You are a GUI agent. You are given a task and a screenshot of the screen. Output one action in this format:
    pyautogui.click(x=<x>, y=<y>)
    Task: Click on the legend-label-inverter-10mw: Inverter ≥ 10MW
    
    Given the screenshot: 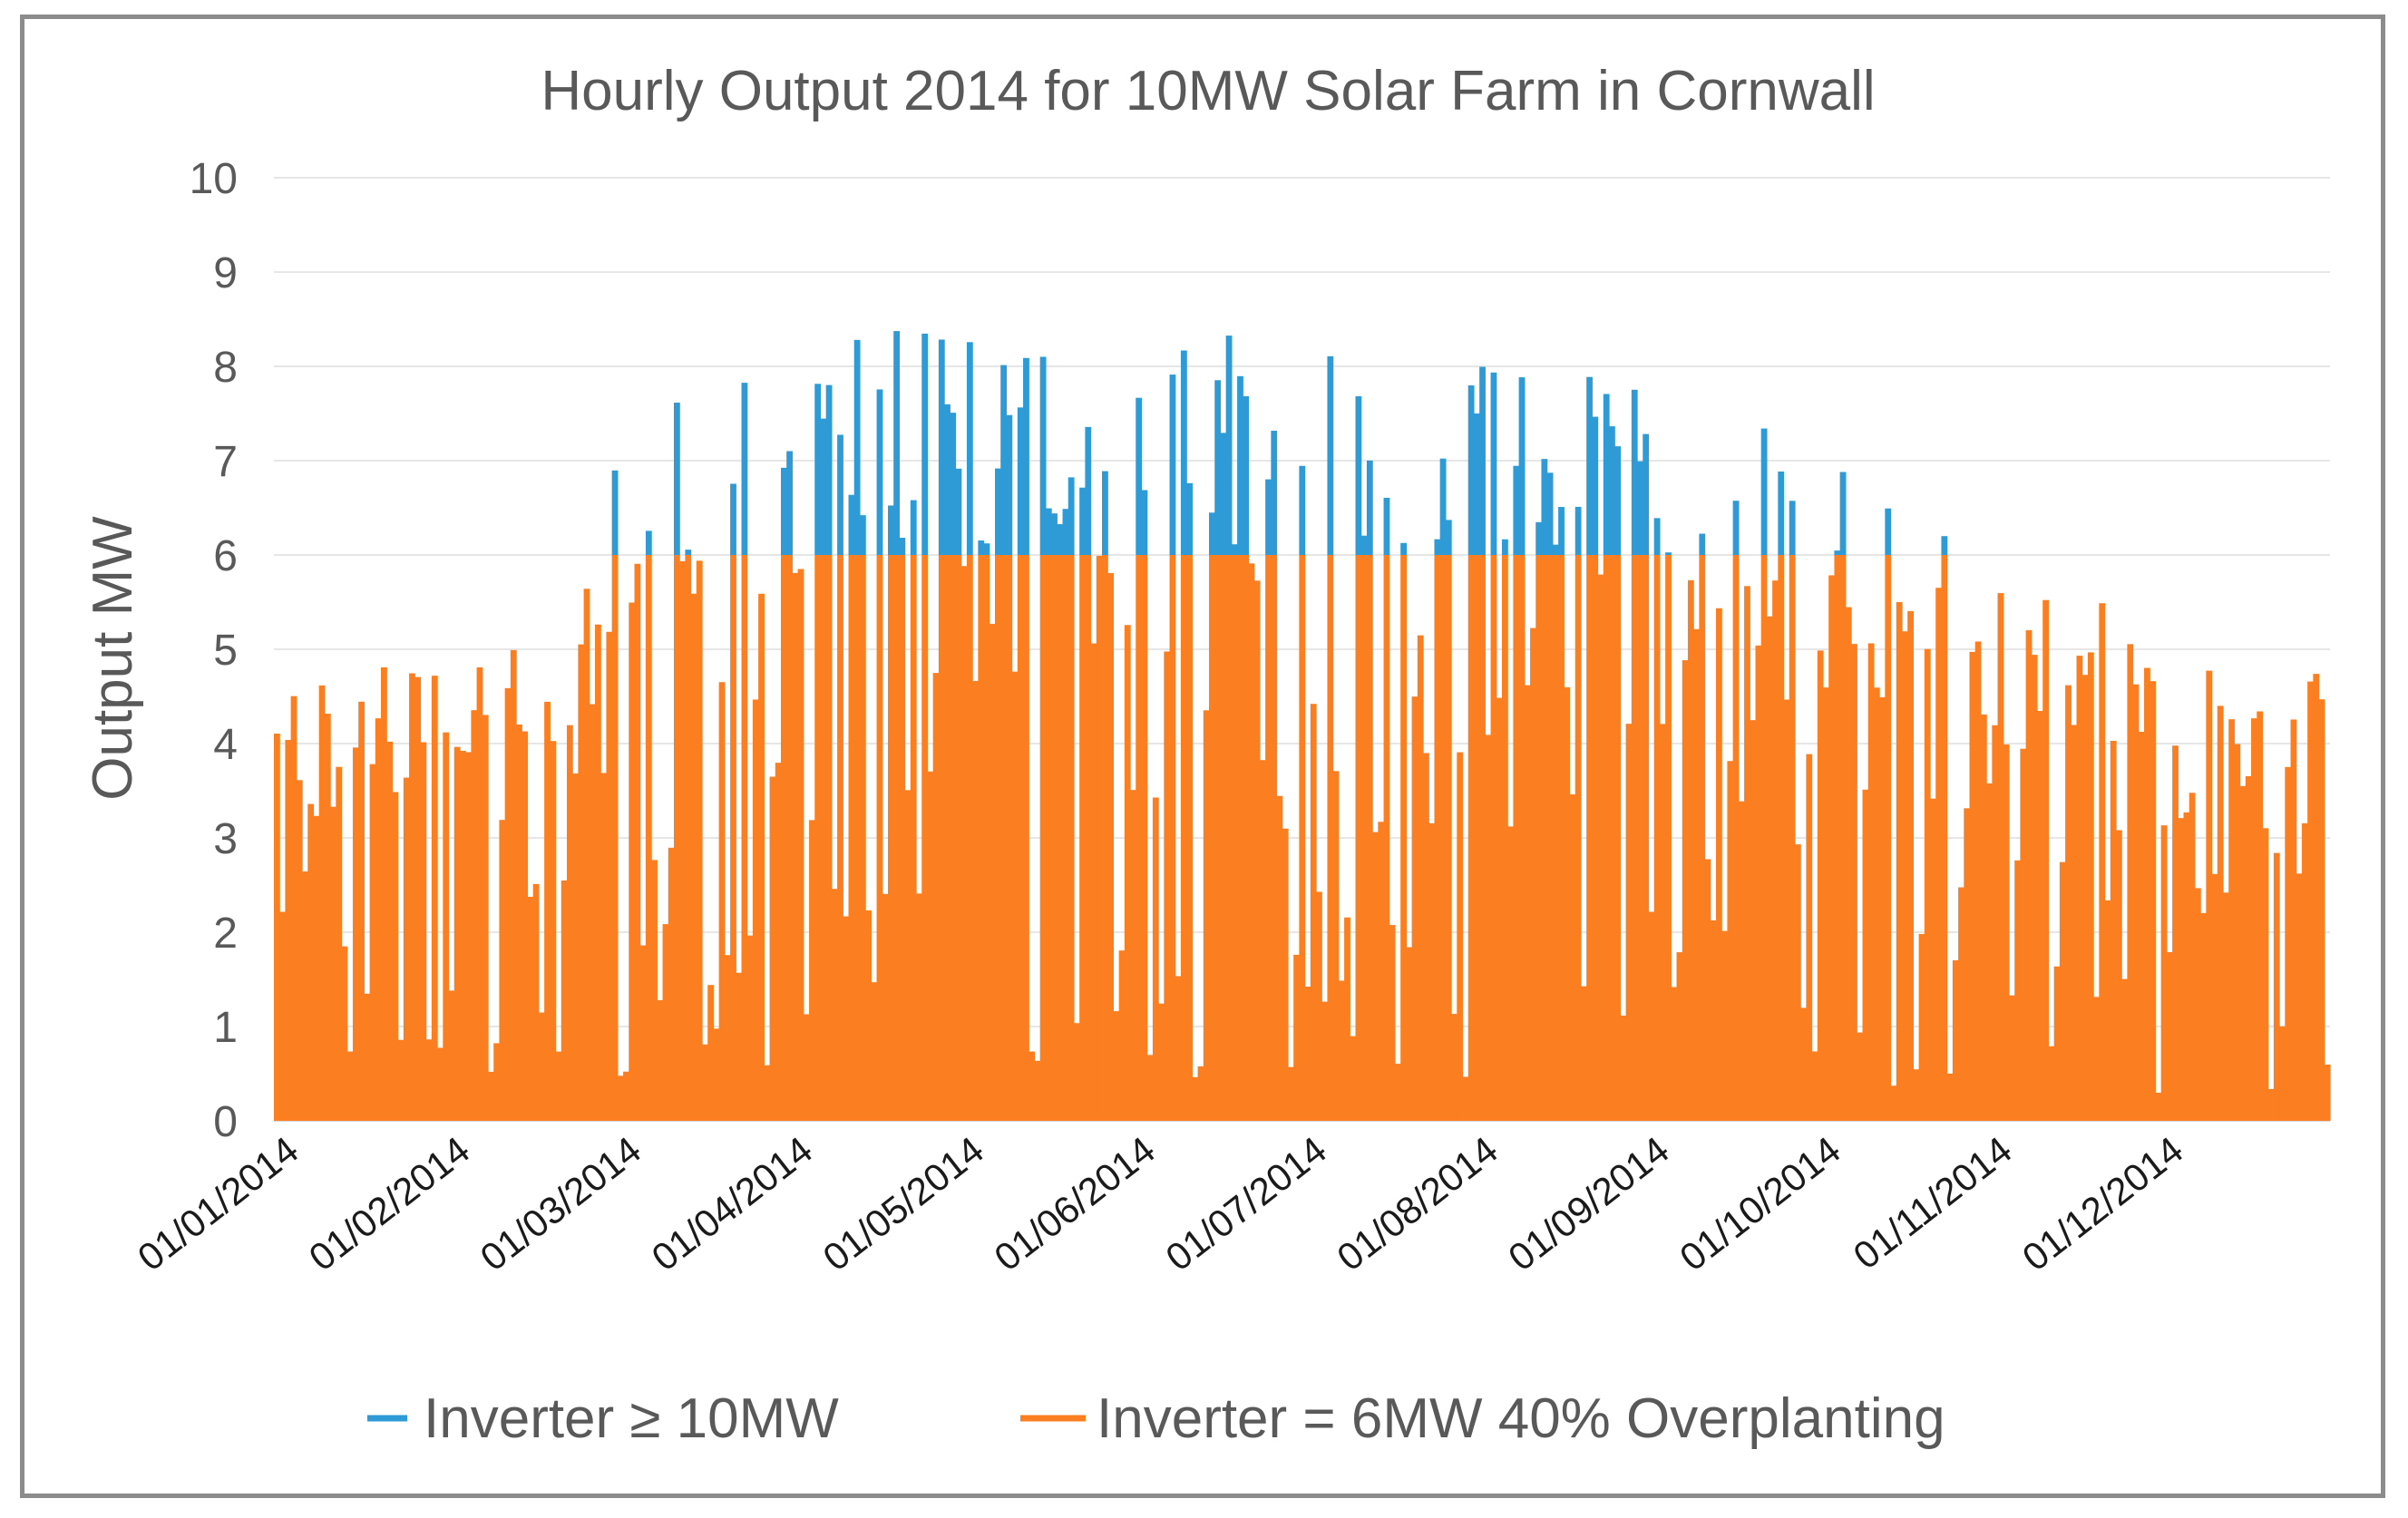 What is the action you would take?
    pyautogui.click(x=631, y=1418)
    